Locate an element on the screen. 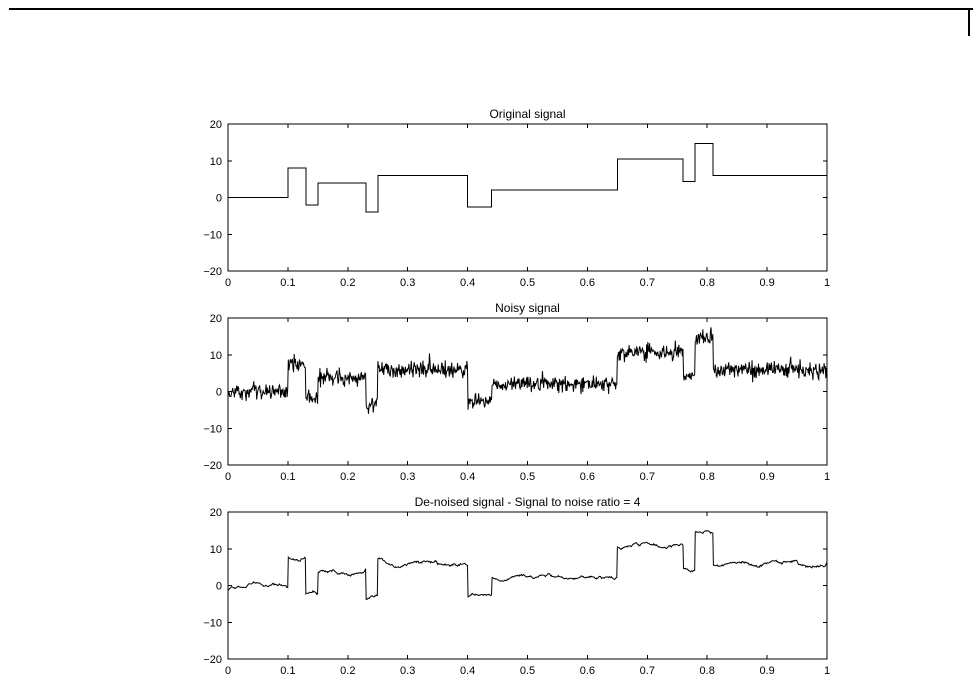 Image resolution: width=973 pixels, height=687 pixels. plot-title-original: Original signal is located at coordinates (527, 114).